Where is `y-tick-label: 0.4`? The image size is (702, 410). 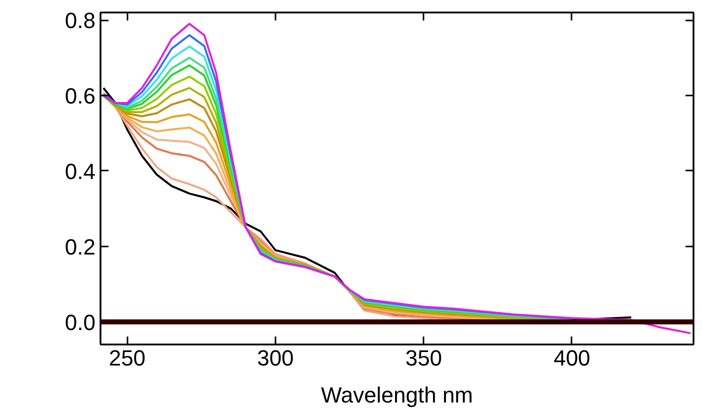
y-tick-label: 0.4 is located at coordinates (80, 171).